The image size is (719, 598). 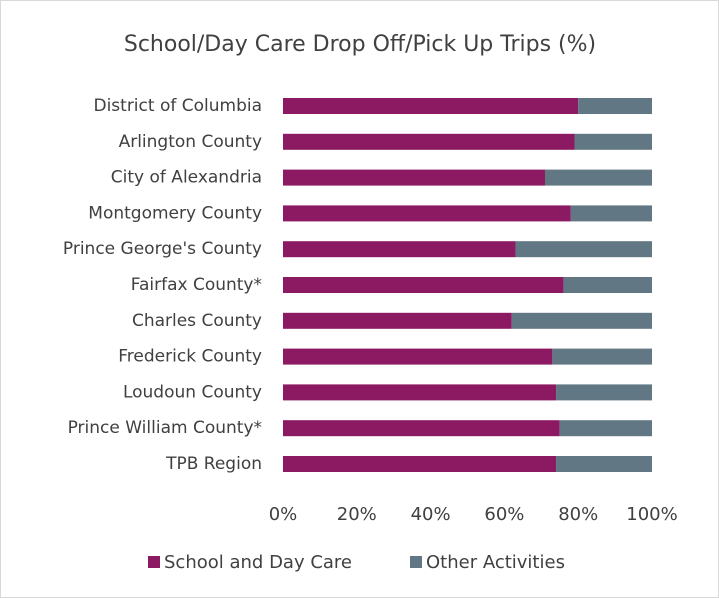 I want to click on y-tick-label: Arlington County, so click(x=190, y=142).